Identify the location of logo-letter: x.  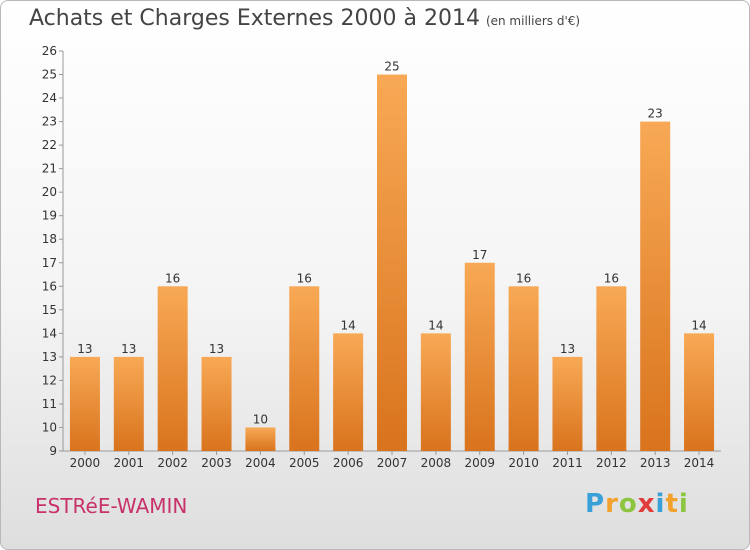
(646, 504).